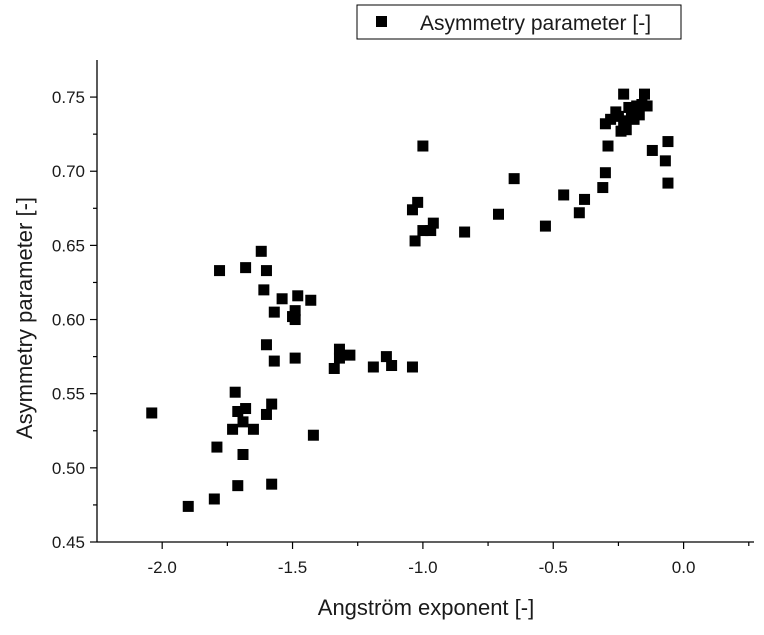 This screenshot has width=764, height=635. Describe the element at coordinates (68, 97) in the screenshot. I see `y-tick-label: 0.75` at that location.